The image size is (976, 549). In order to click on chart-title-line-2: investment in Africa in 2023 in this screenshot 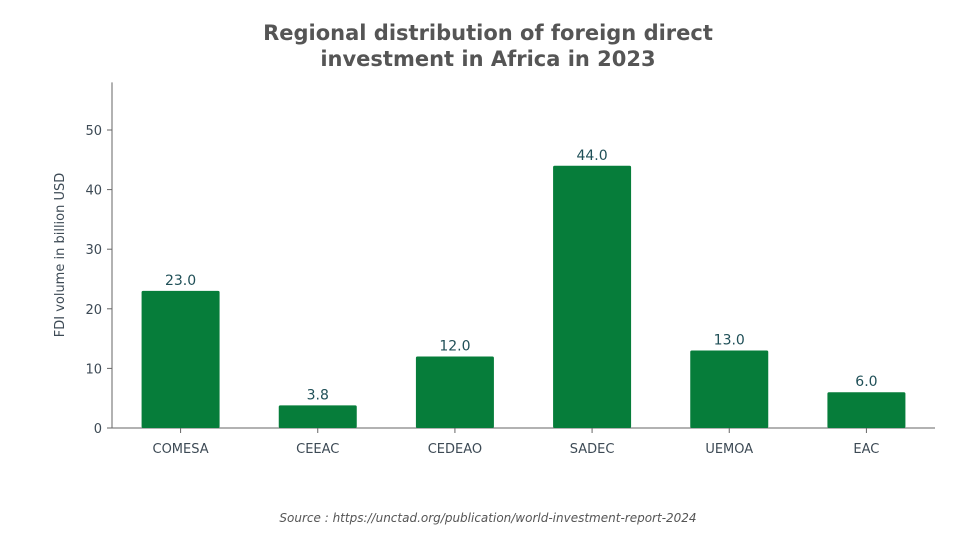, I will do `click(488, 59)`.